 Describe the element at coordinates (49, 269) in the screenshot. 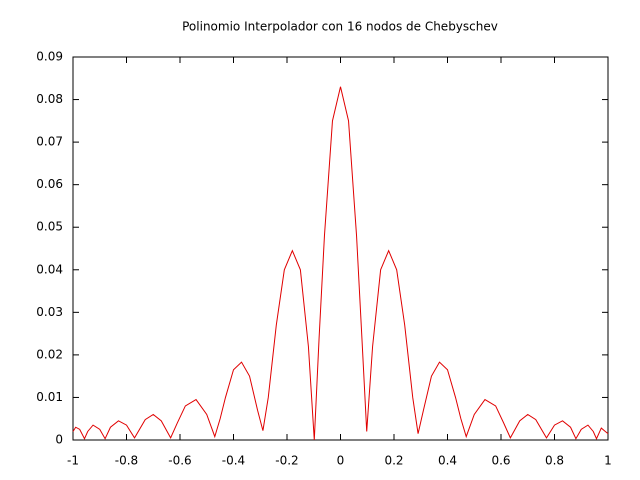

I see `y-tick-label: 0.04` at that location.